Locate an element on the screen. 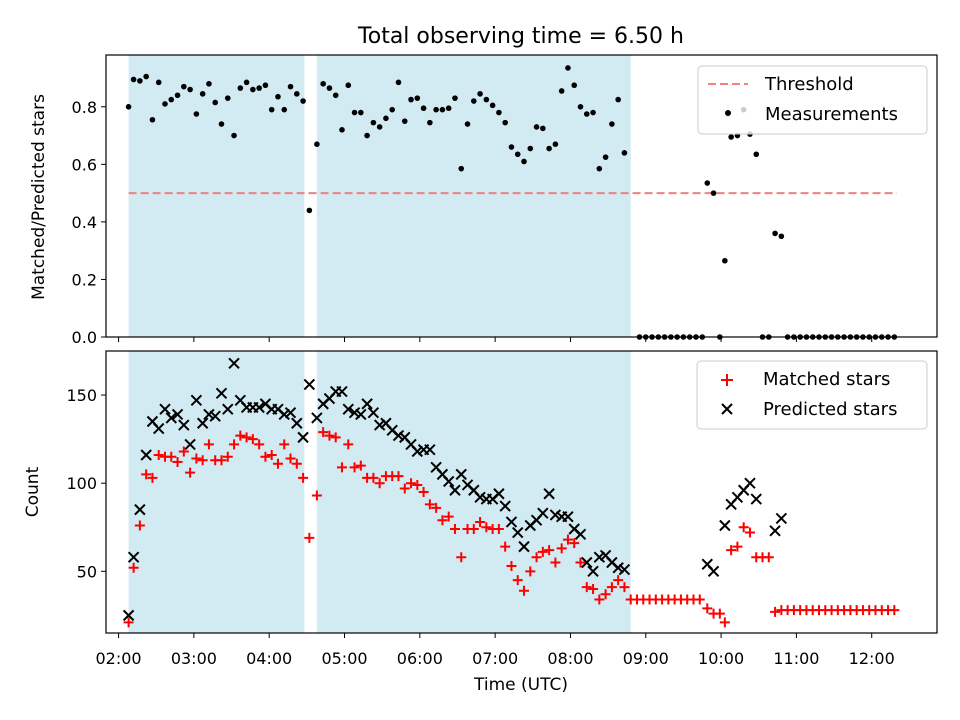 The image size is (960, 720). x-tick-label: 08:00 is located at coordinates (570, 658).